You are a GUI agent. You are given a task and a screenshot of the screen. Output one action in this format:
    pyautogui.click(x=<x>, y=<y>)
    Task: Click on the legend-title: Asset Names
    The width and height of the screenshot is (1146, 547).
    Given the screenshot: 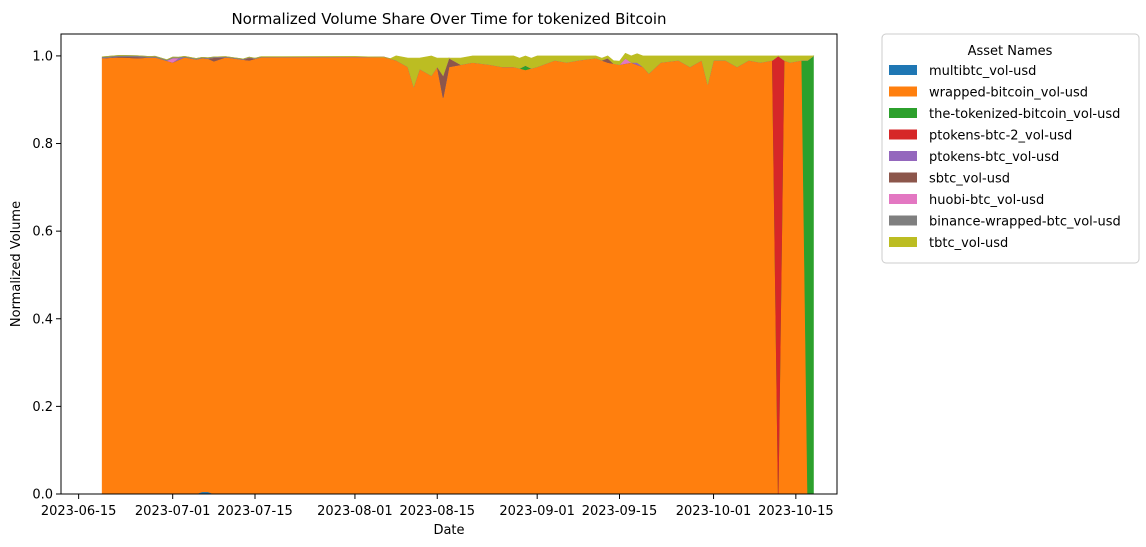 What is the action you would take?
    pyautogui.click(x=1010, y=51)
    